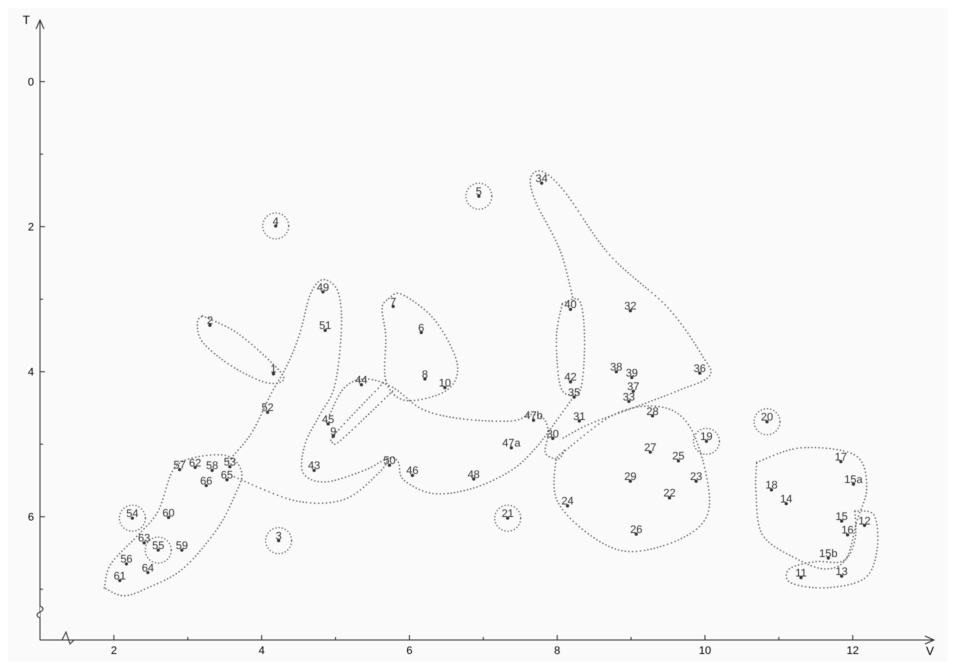 Image resolution: width=956 pixels, height=670 pixels. I want to click on x-tick-label: 12, so click(852, 651).